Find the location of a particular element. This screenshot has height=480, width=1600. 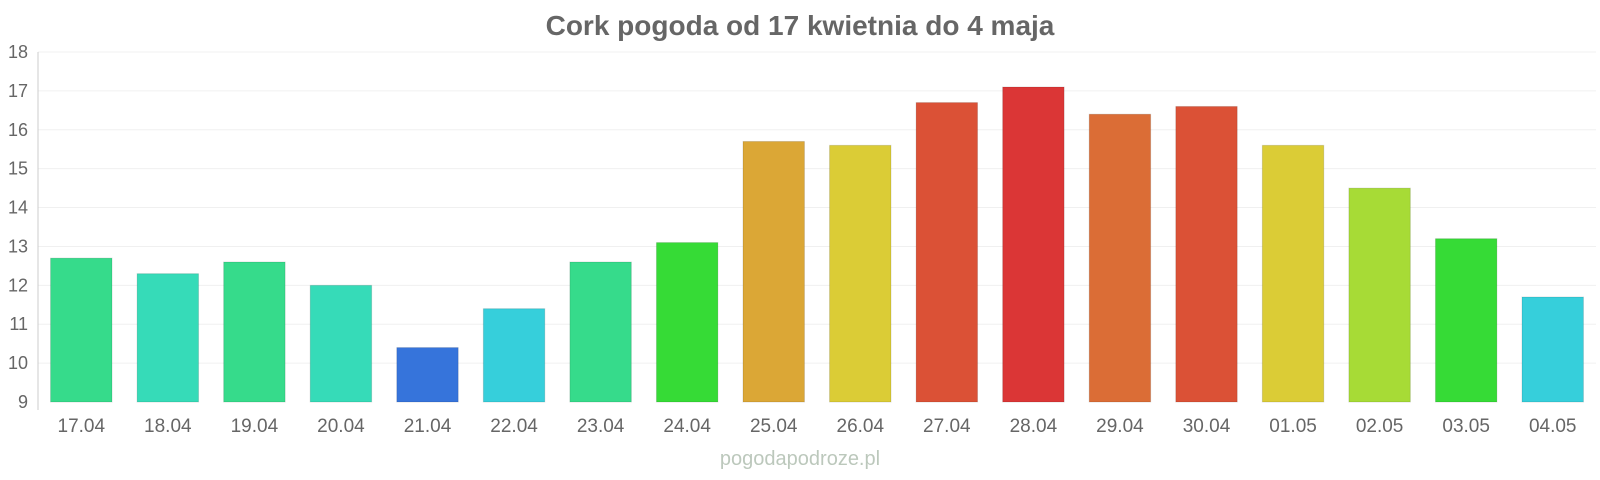

x-tick-label: 21.04 is located at coordinates (428, 426).